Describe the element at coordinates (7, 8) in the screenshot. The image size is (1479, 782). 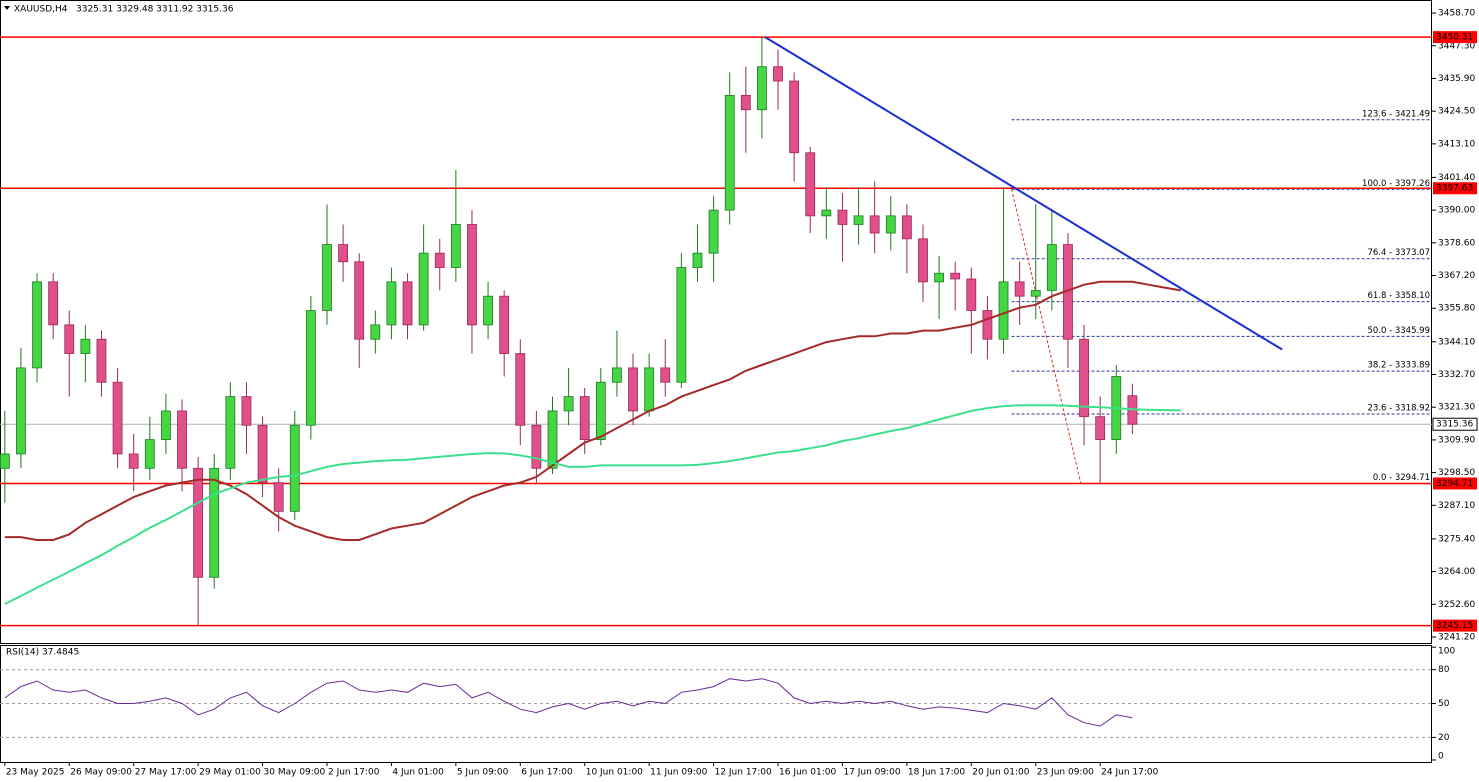
I see `menu-arrow` at that location.